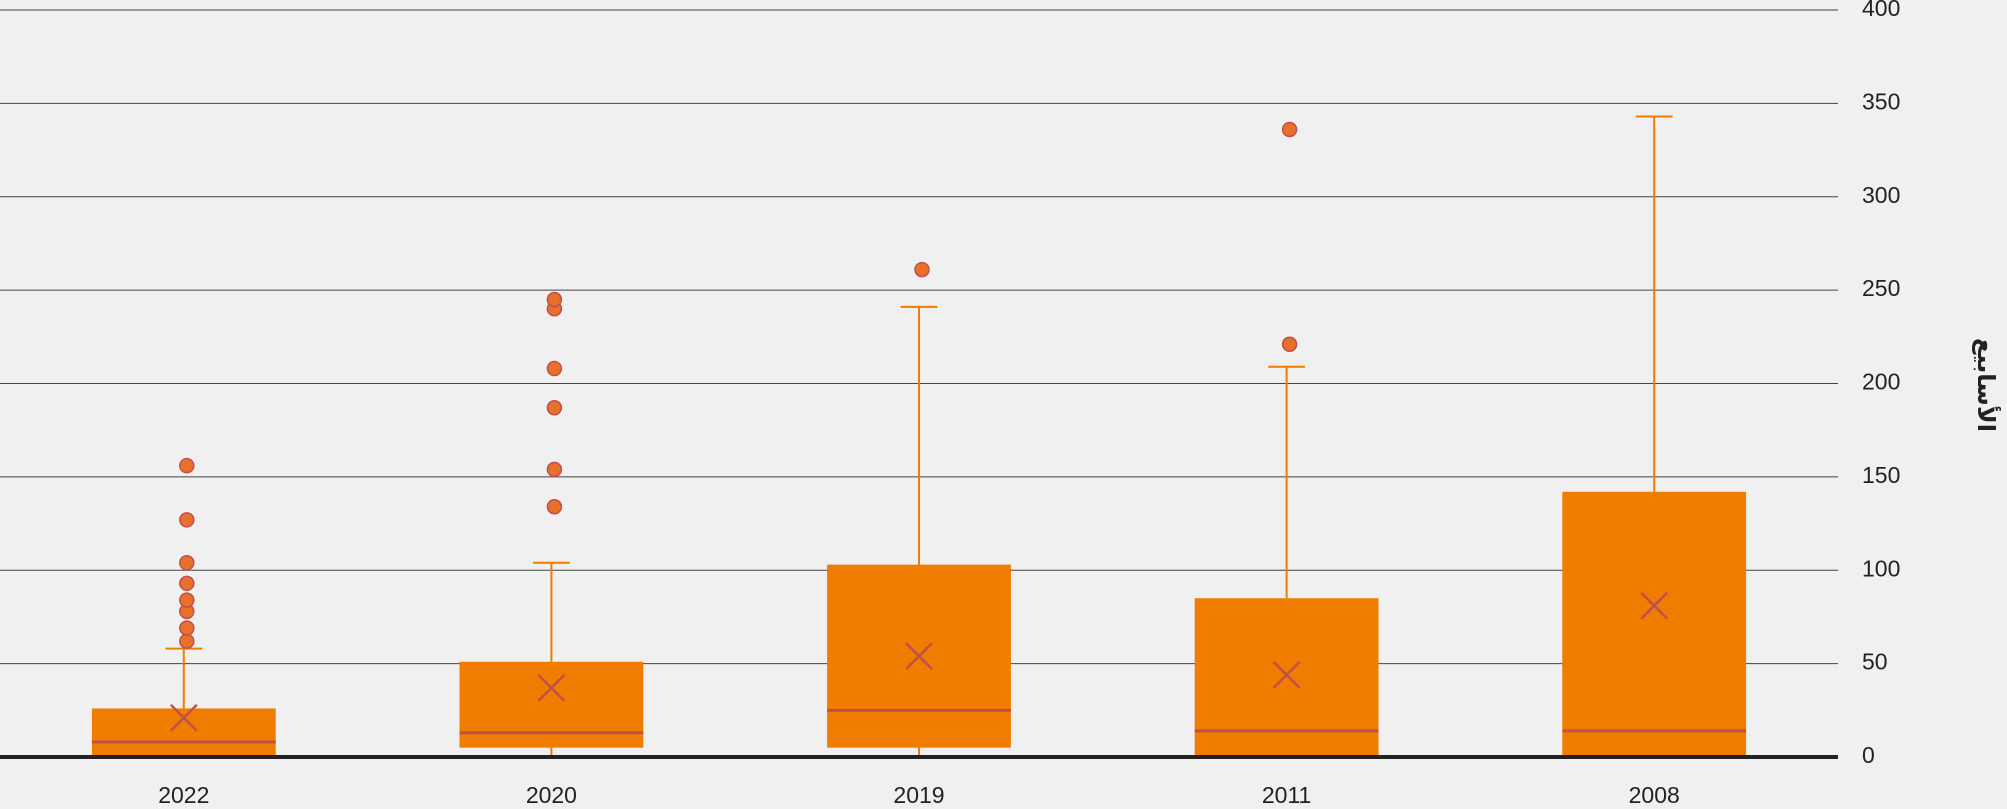 Image resolution: width=2007 pixels, height=809 pixels. I want to click on y-tick-label: 350, so click(1881, 101).